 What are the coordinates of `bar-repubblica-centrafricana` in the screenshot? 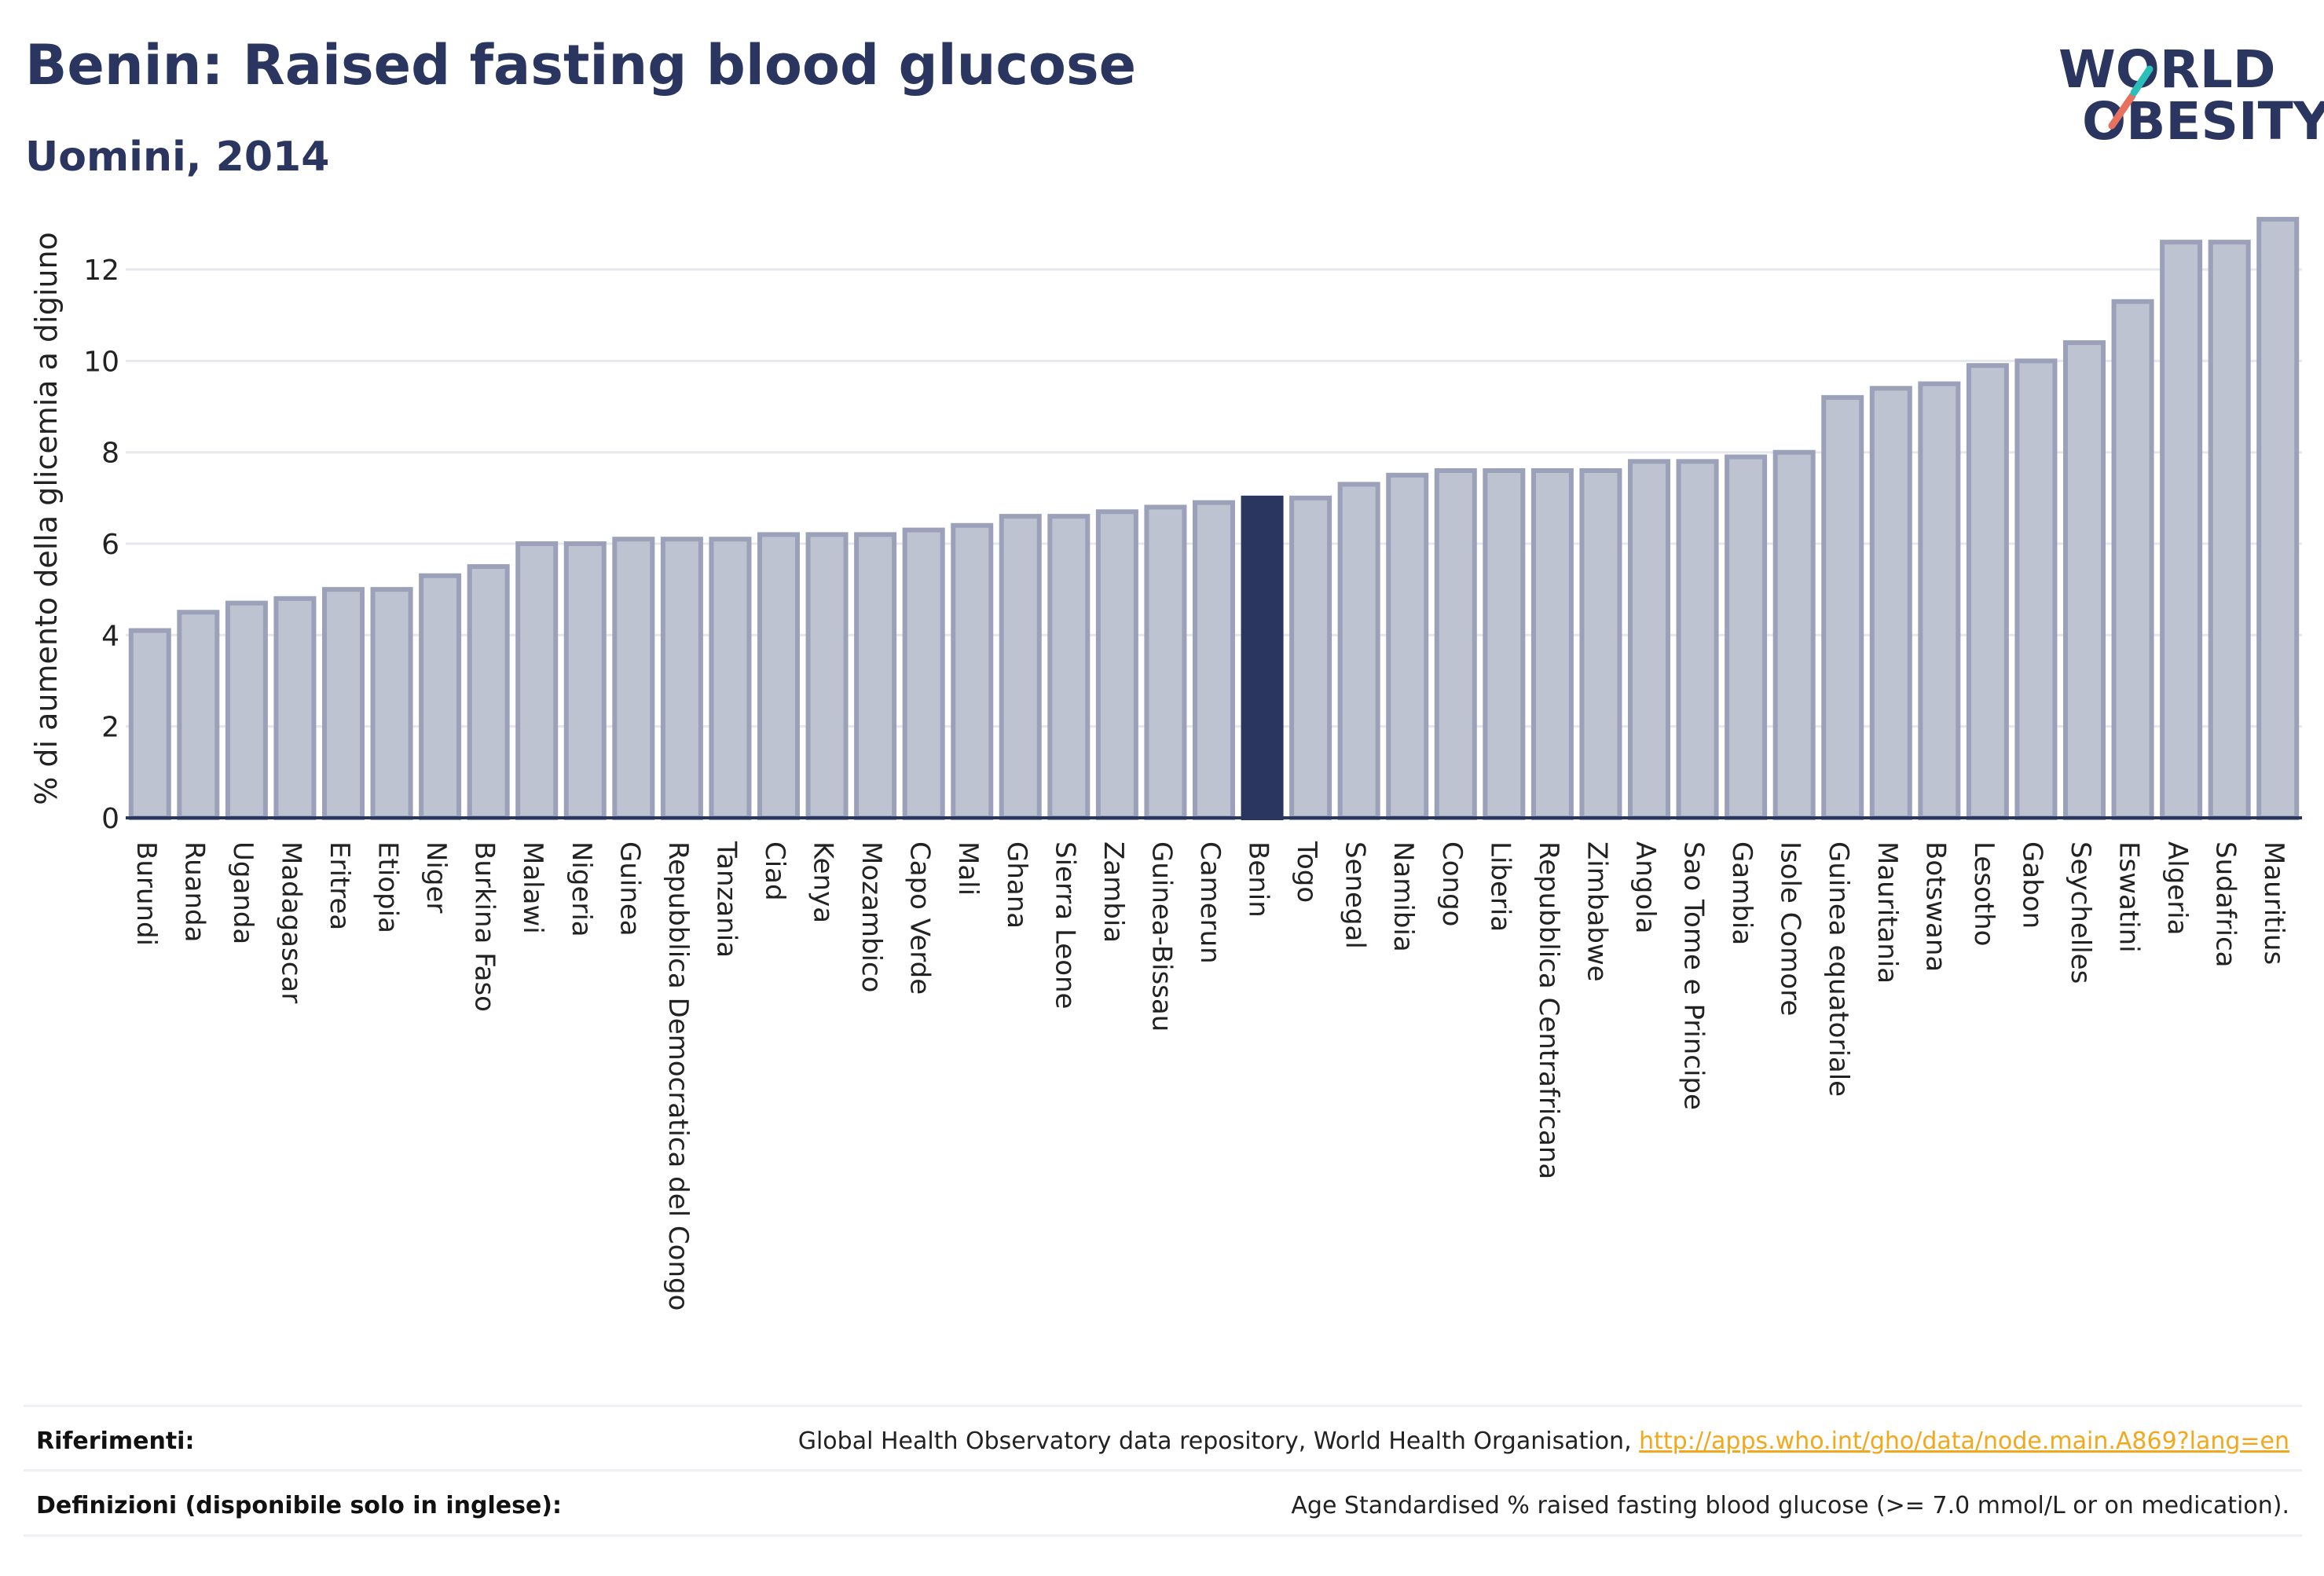 It's located at (1552, 643).